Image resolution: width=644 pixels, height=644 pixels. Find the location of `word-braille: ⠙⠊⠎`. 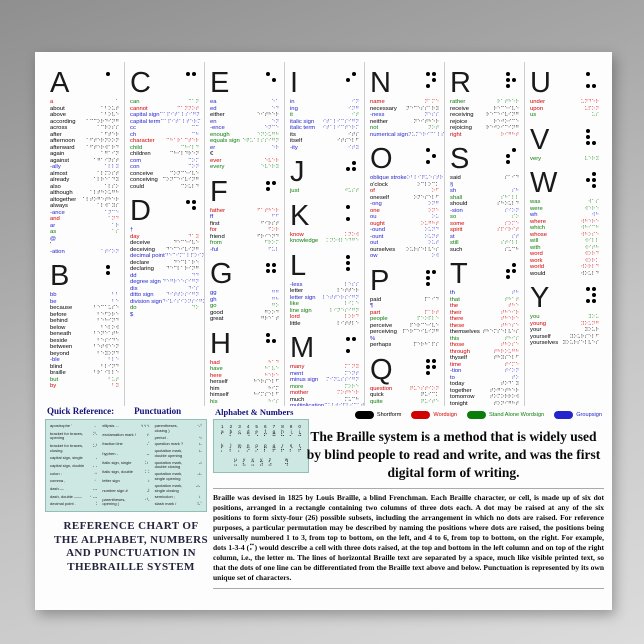

word-braille: ⠙⠊⠎ is located at coordinates (193, 288).